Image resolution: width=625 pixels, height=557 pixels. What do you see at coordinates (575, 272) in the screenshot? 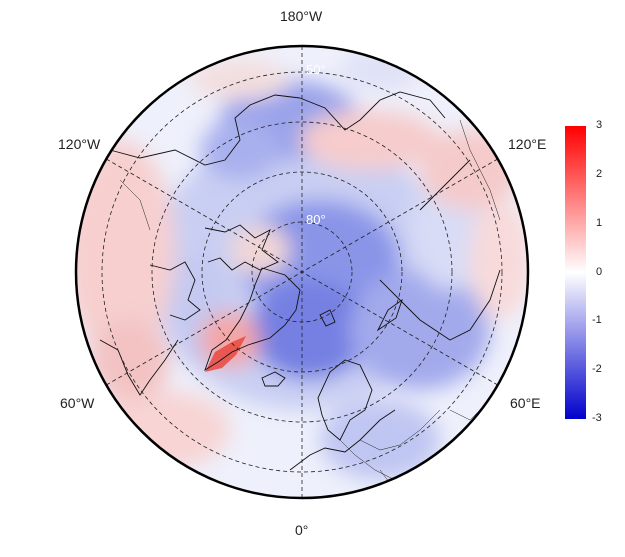
I see `colorbar` at bounding box center [575, 272].